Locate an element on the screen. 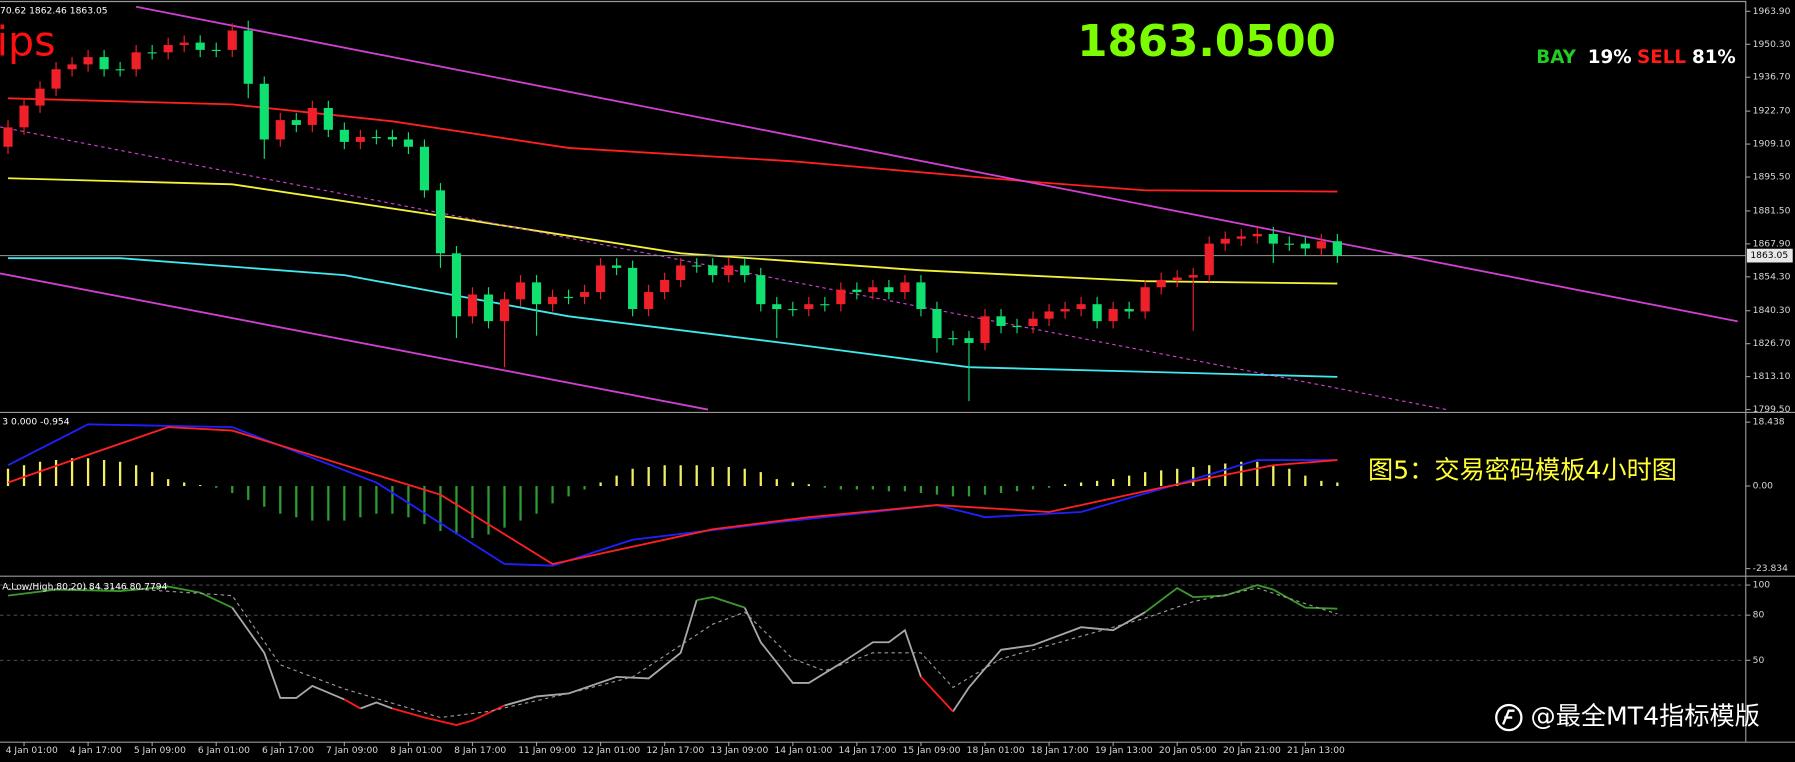  y-tick-label: 50 is located at coordinates (1759, 661).